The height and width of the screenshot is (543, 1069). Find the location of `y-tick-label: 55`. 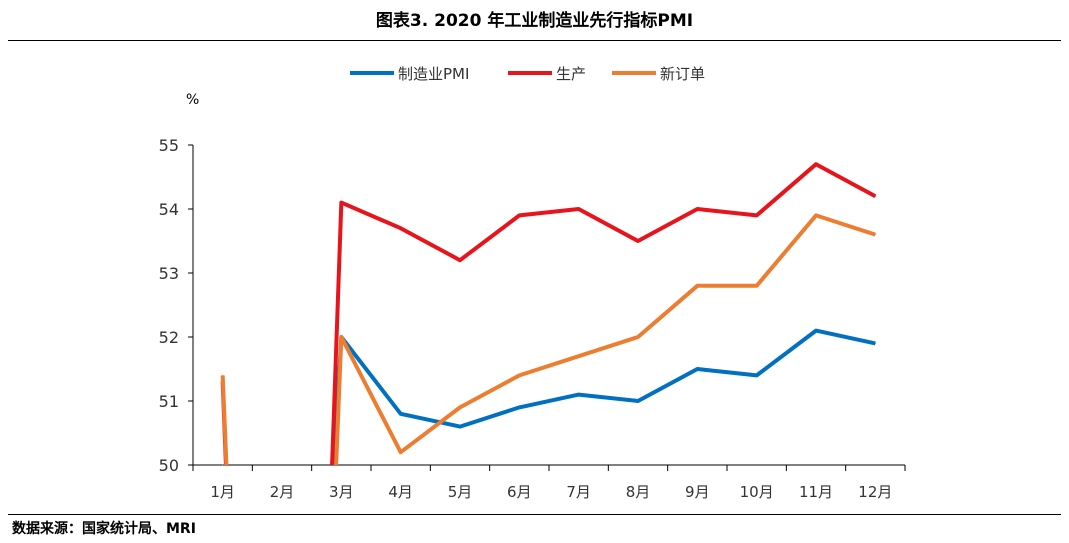

y-tick-label: 55 is located at coordinates (169, 145).